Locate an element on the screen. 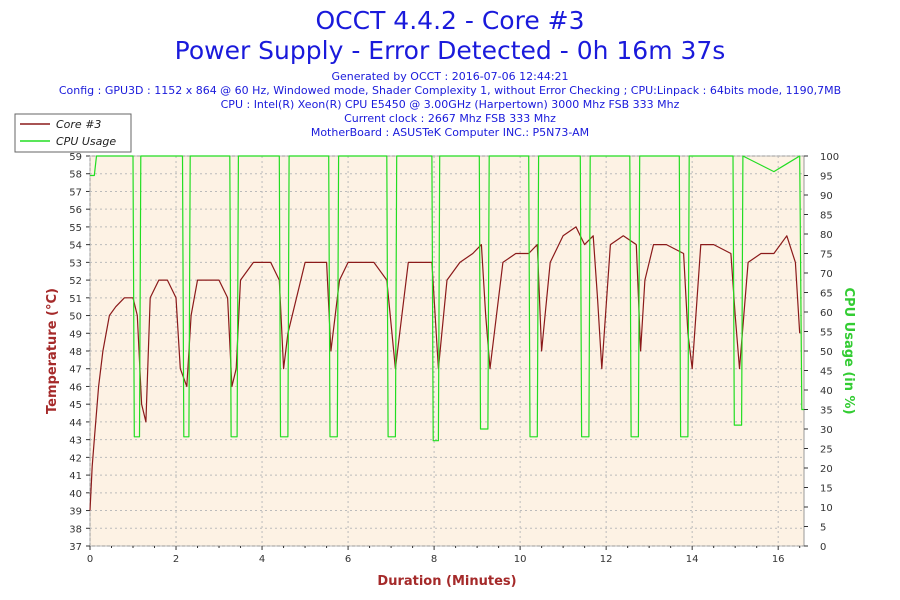 Image resolution: width=900 pixels, height=600 pixels. x-tick-label: 10 is located at coordinates (520, 559).